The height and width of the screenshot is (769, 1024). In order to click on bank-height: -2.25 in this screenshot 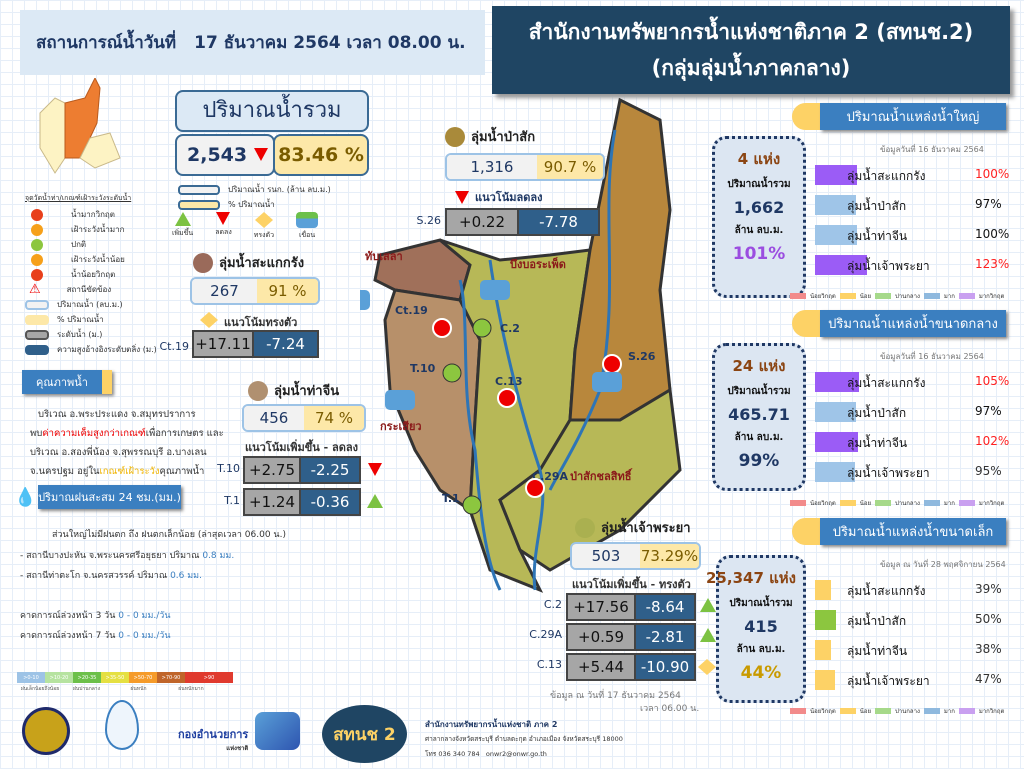, I will do `click(330, 470)`.